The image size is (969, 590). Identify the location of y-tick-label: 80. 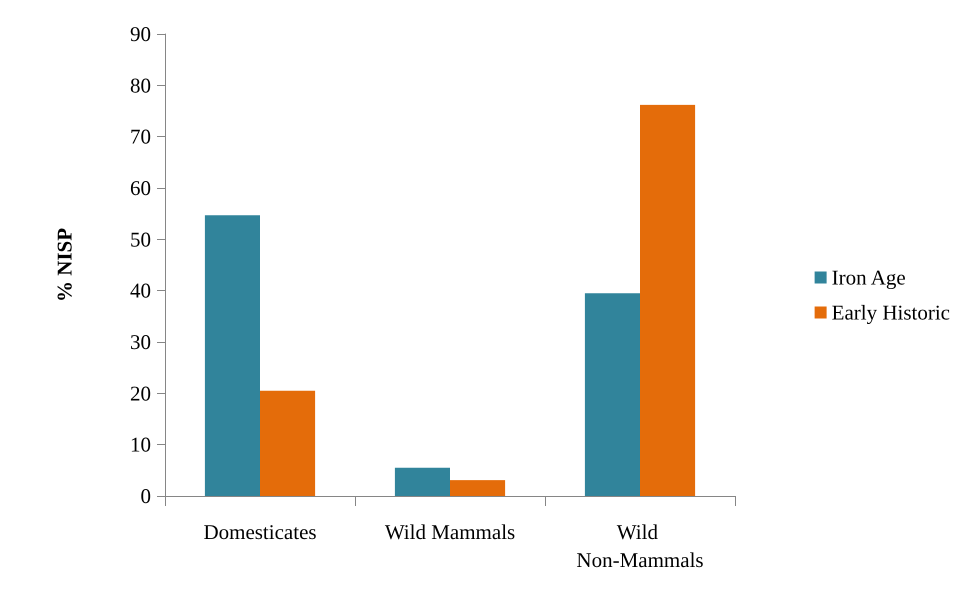
(140, 85).